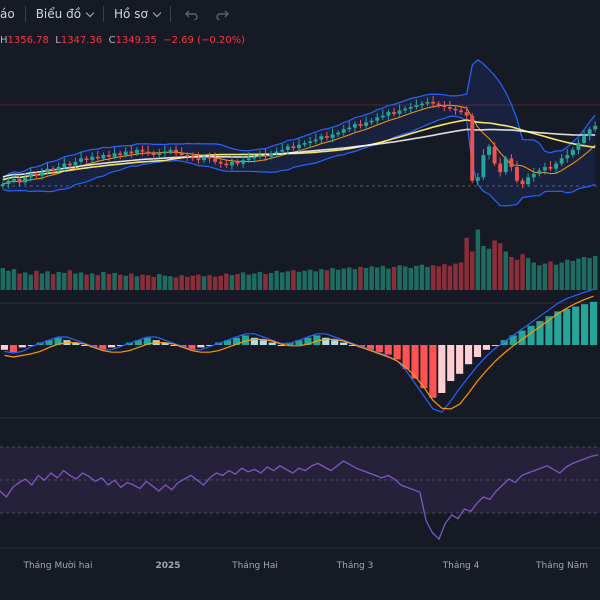 This screenshot has height=600, width=600. Describe the element at coordinates (57, 565) in the screenshot. I see `x-axis-tick-label: Tháng Mười hai` at that location.